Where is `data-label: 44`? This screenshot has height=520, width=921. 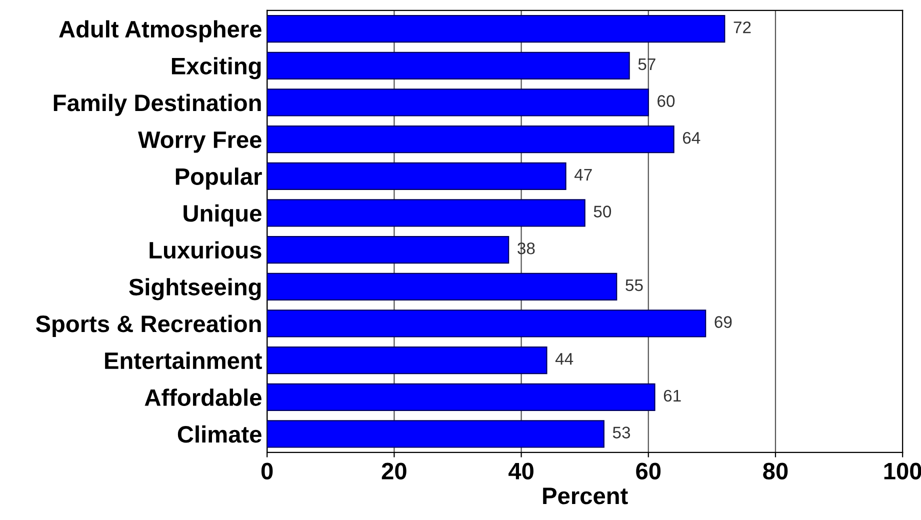
data-label: 44 is located at coordinates (564, 359).